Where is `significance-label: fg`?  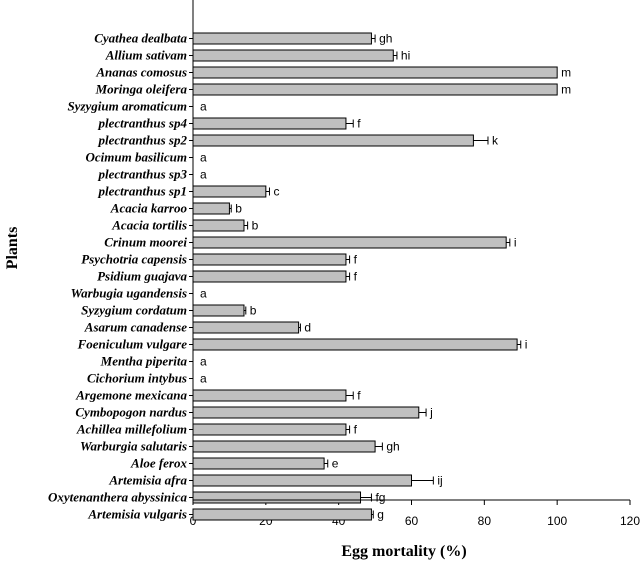 significance-label: fg is located at coordinates (380, 498).